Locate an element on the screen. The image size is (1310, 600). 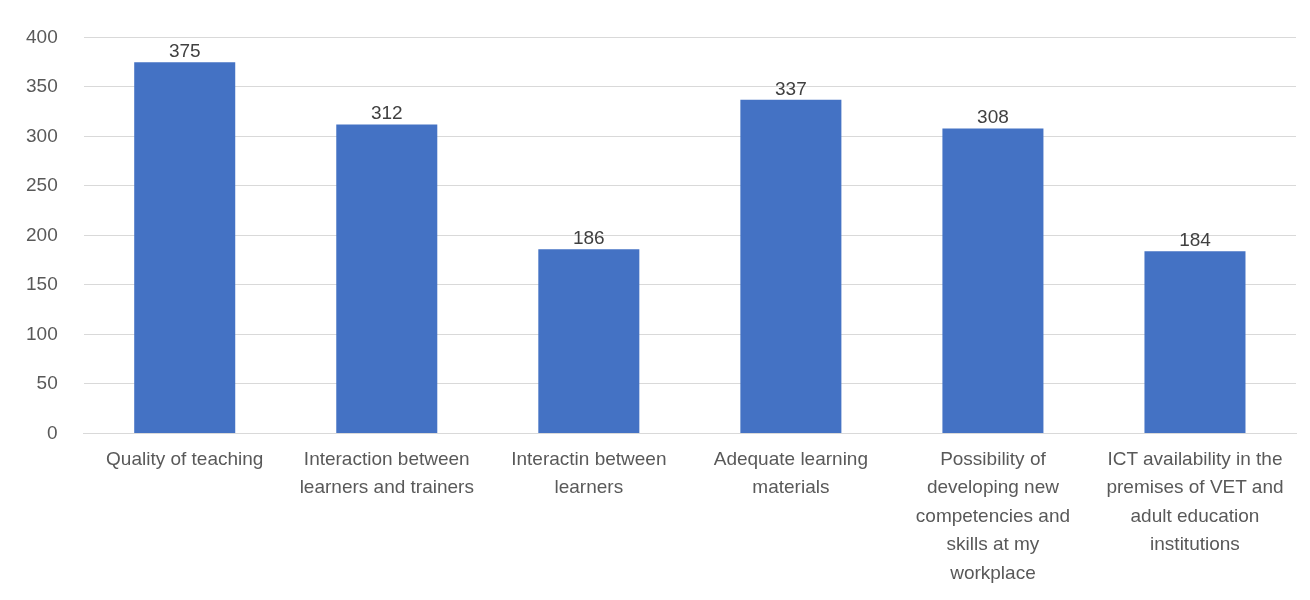
y-tick-label: 200 is located at coordinates (42, 234).